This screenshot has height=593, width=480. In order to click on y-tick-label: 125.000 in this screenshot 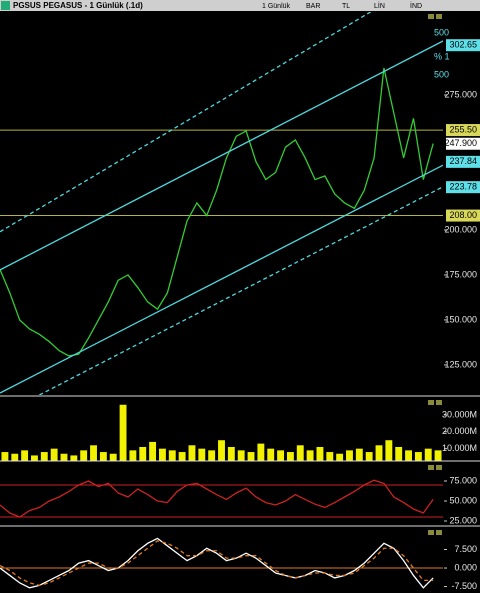, I will do `click(460, 364)`.